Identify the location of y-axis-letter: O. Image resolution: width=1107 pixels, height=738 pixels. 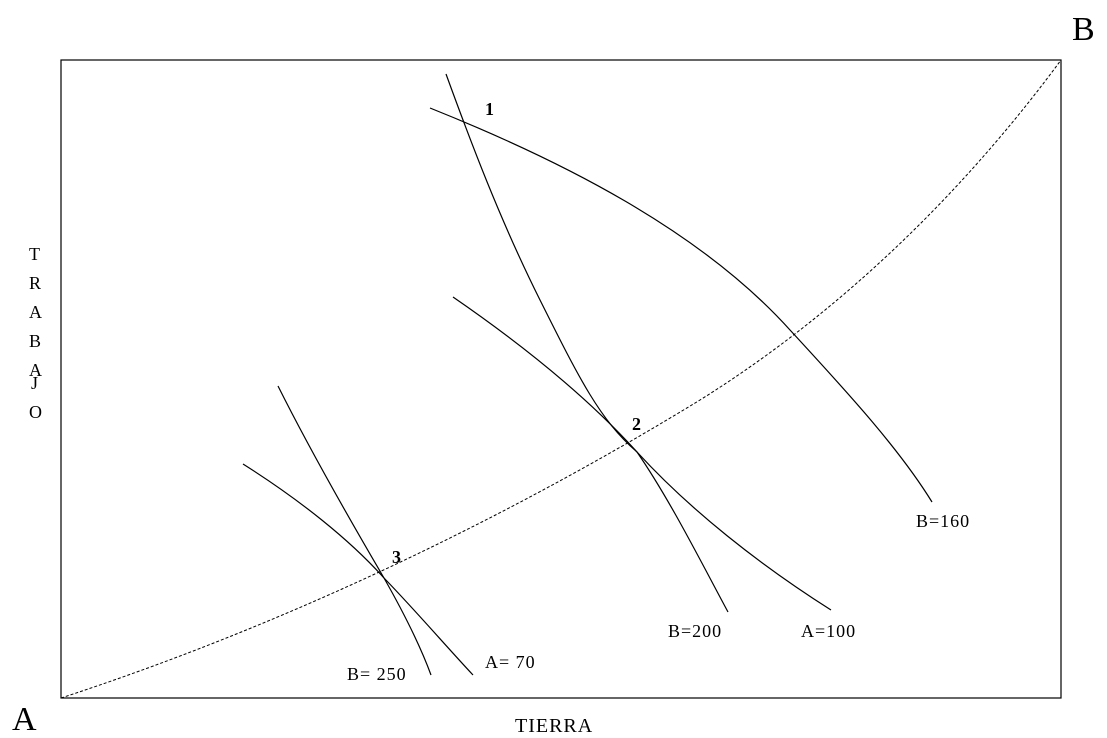
(35, 412).